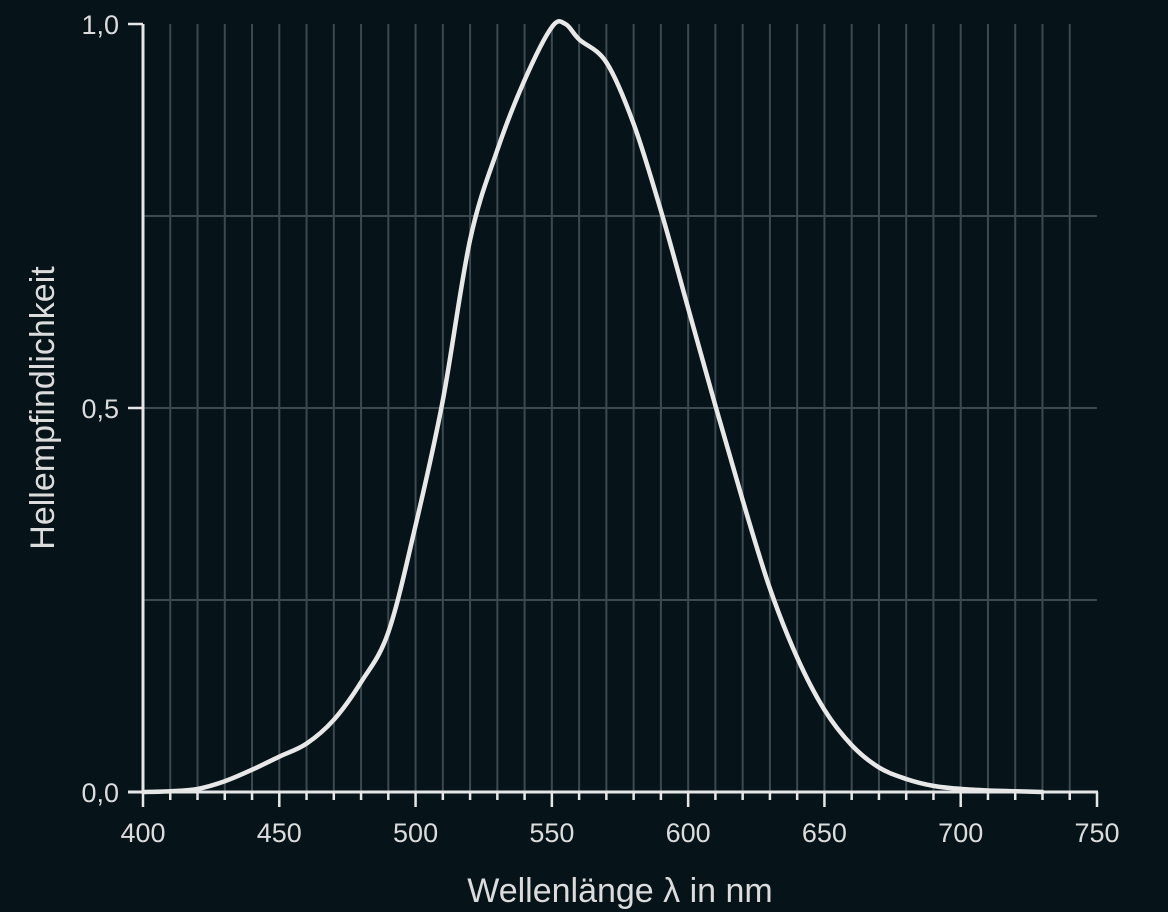  What do you see at coordinates (279, 833) in the screenshot?
I see `x-tick-label: 450` at bounding box center [279, 833].